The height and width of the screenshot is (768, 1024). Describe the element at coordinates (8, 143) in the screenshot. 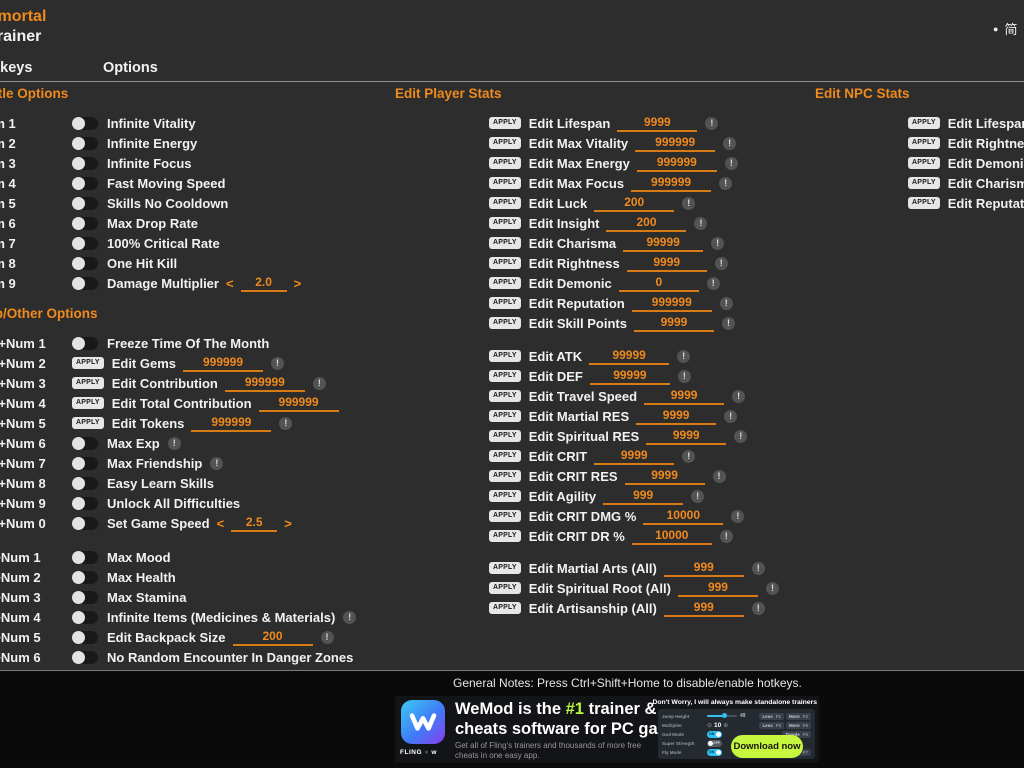

I see `hotkey-label: Num 2` at that location.